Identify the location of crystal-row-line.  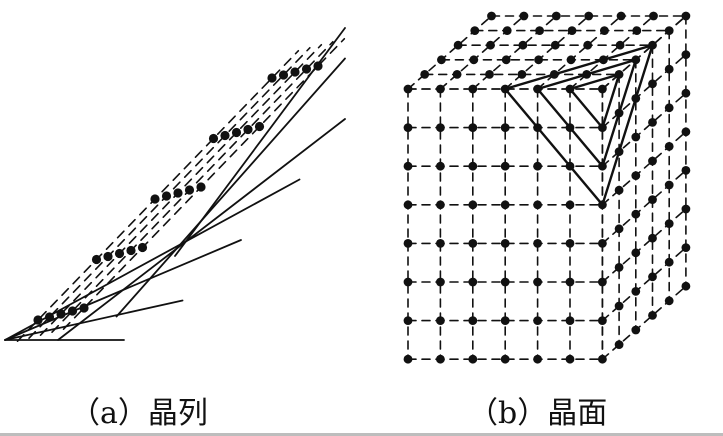
(94, 320).